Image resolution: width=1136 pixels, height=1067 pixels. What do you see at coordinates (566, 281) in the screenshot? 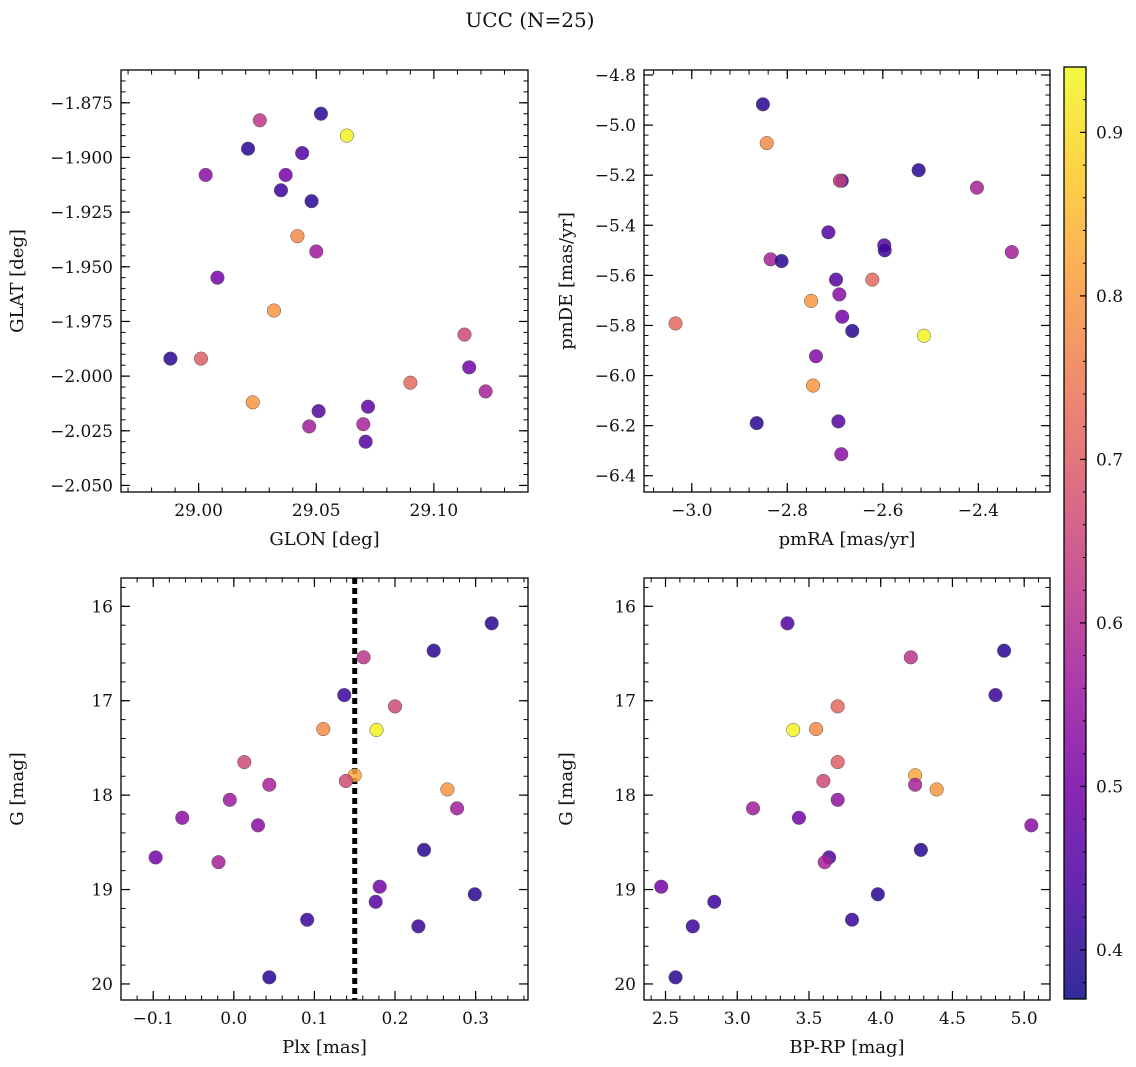
I see `y-axis-label: pmDE [mas/yr]` at bounding box center [566, 281].